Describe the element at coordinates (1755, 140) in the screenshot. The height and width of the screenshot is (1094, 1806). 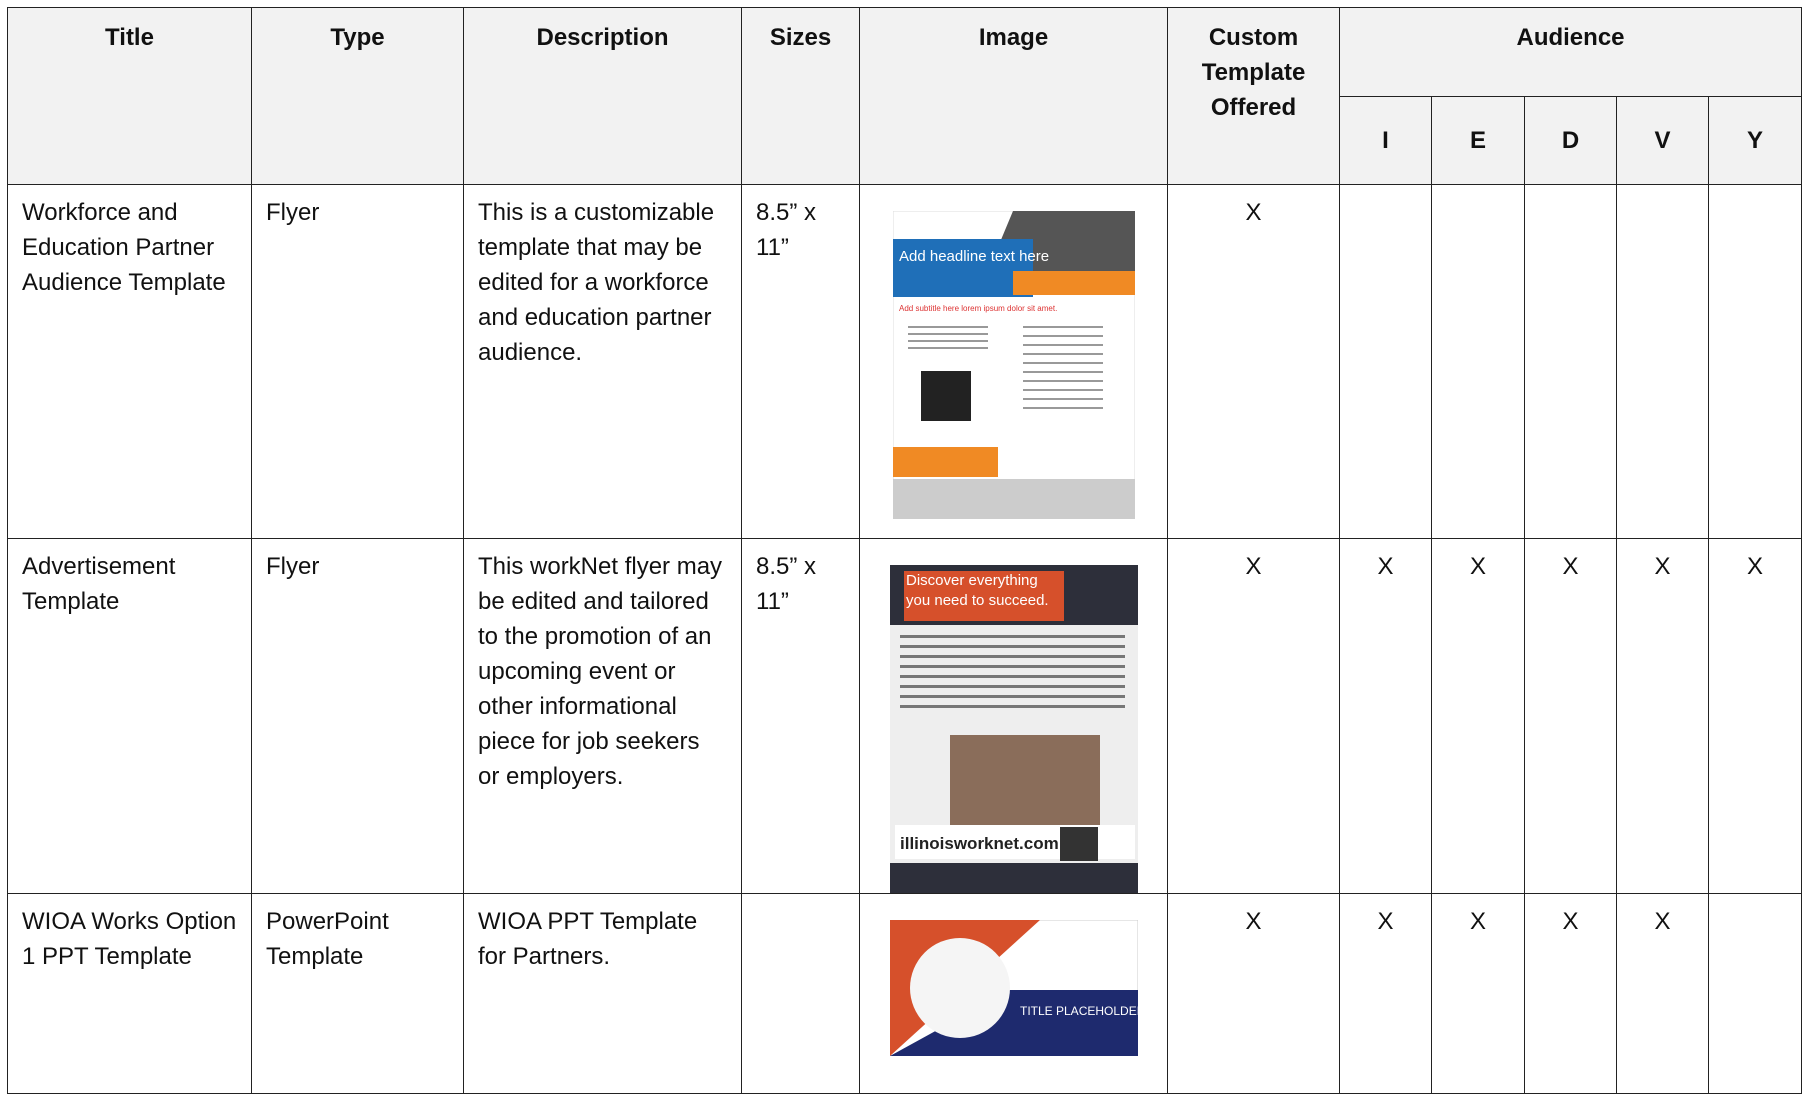
I see `audience-header: Y` at that location.